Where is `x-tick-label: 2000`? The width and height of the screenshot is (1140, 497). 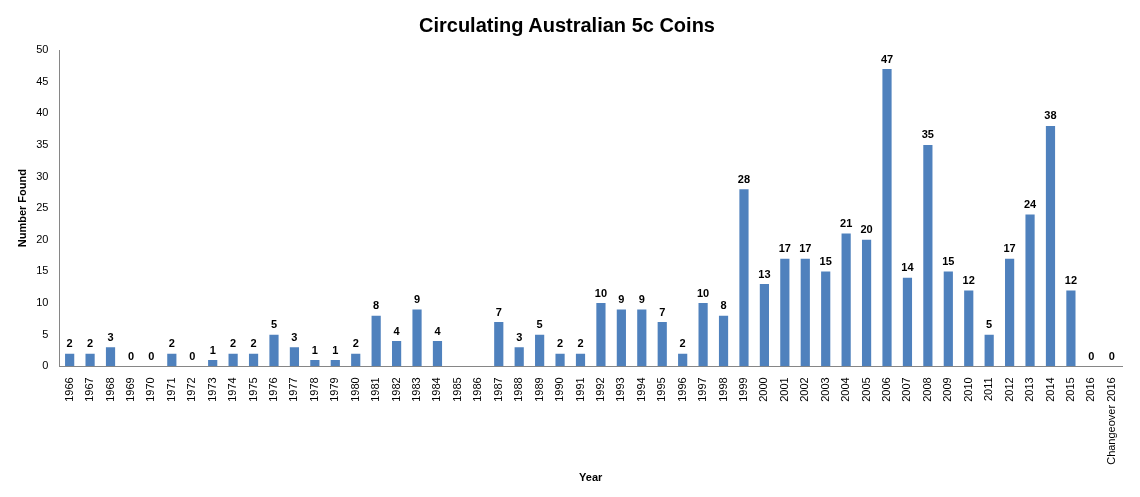 x-tick-label: 2000 is located at coordinates (763, 389).